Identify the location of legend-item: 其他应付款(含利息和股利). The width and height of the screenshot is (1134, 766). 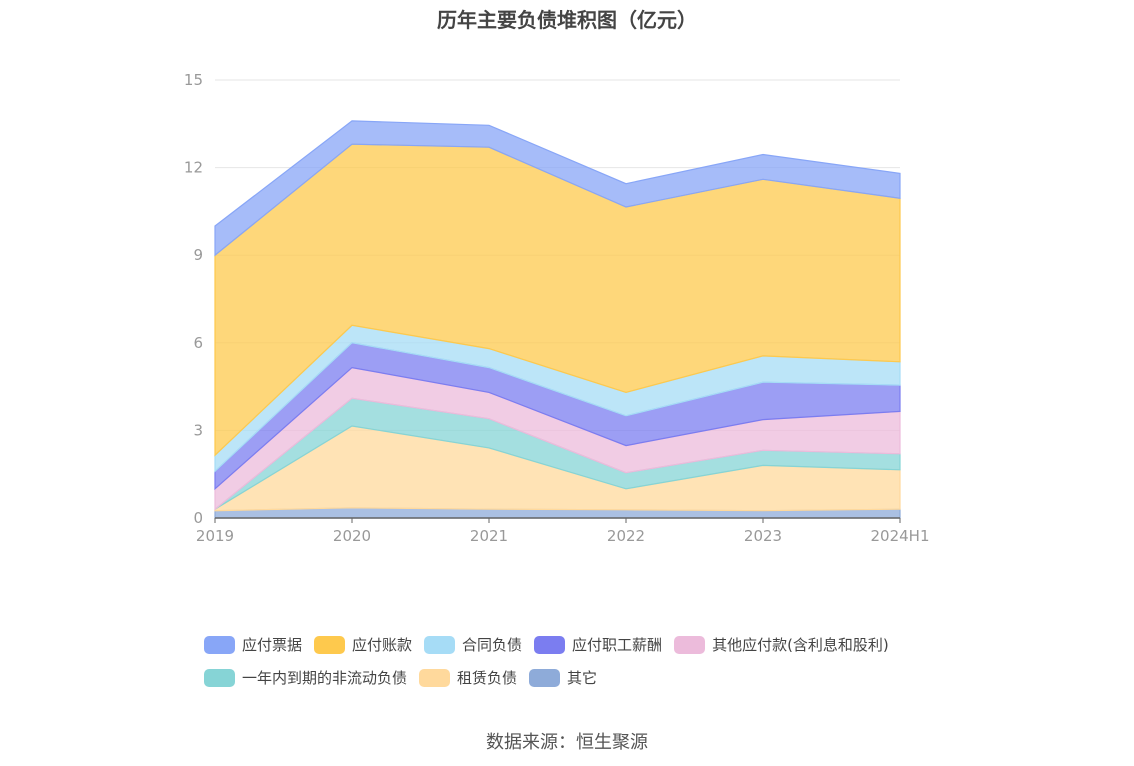
(781, 644).